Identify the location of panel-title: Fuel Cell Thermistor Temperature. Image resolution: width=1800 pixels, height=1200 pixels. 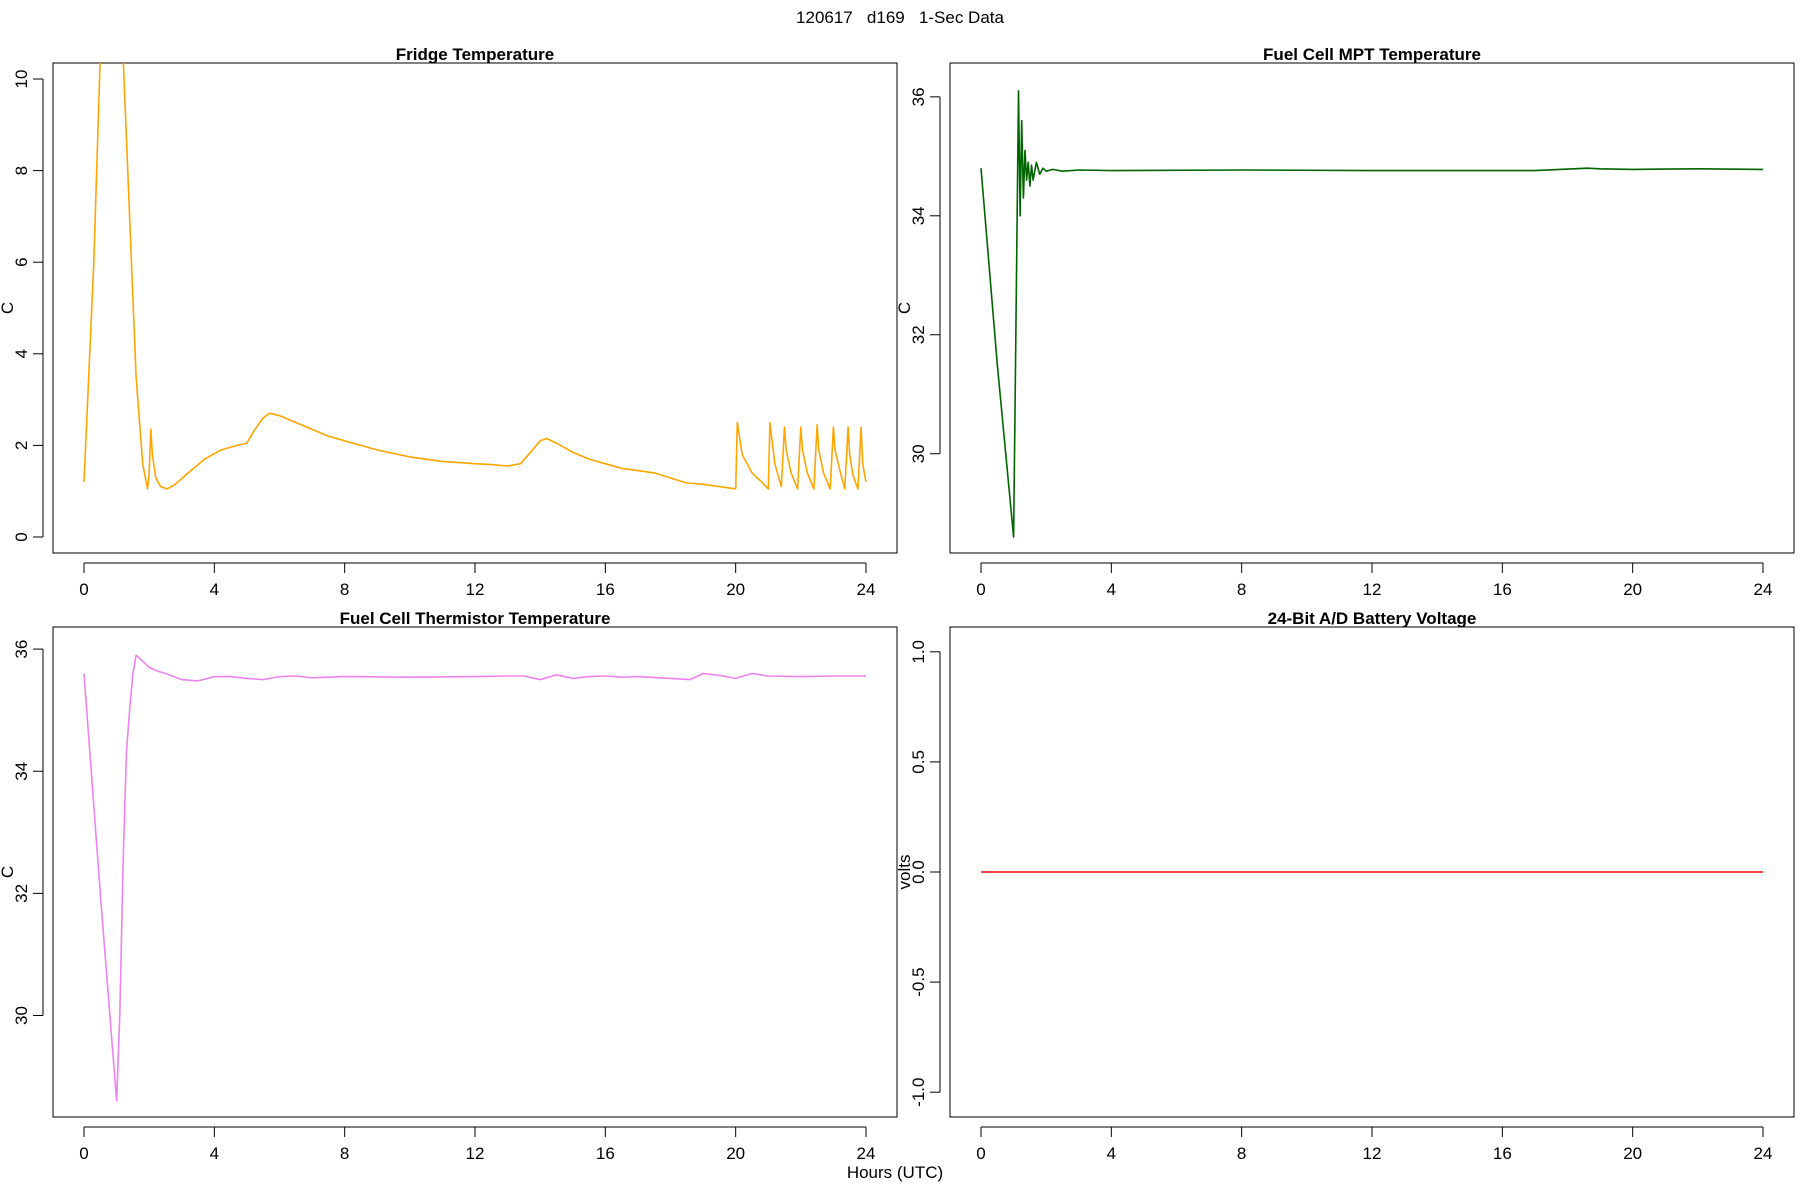
(475, 618).